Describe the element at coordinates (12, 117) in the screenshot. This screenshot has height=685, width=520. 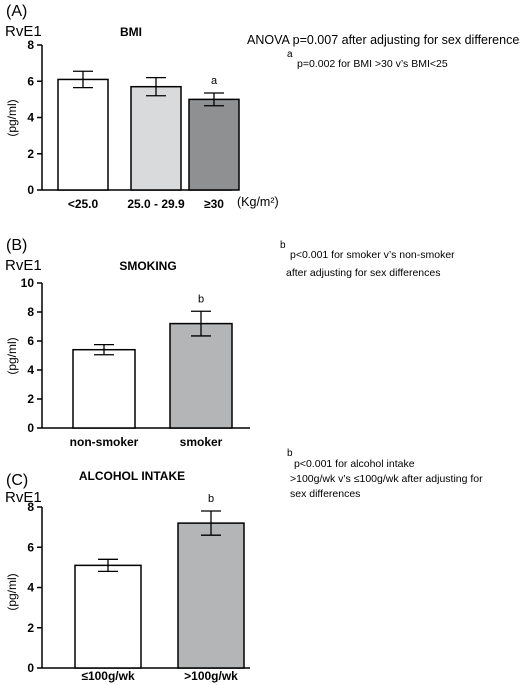
I see `panel-a-ylabel: (pg/ml)` at that location.